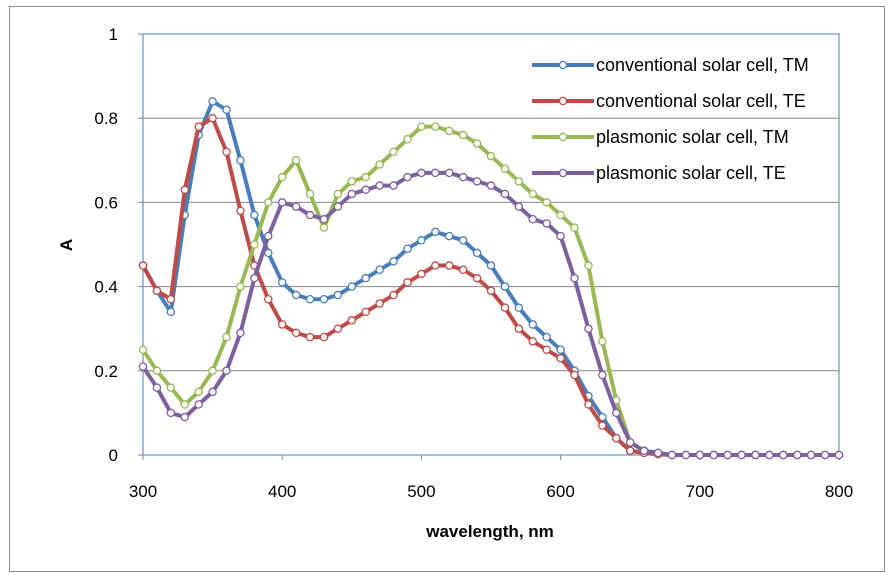 The height and width of the screenshot is (575, 888). I want to click on legend-entry: plasmonic solar cell, TM, so click(660, 137).